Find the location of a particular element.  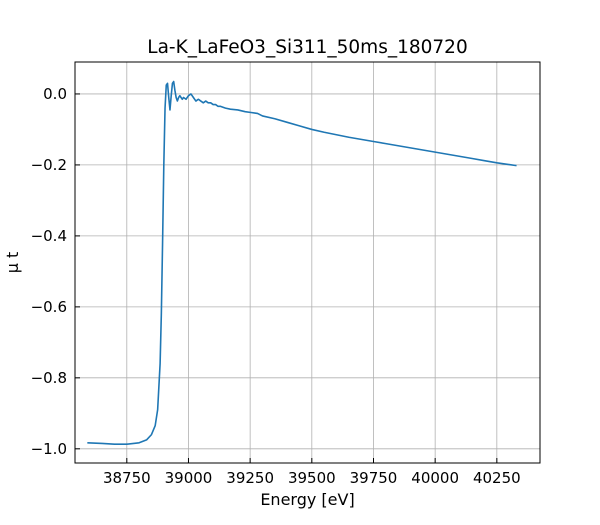

x-axis-label: Energy [eV] is located at coordinates (307, 499).